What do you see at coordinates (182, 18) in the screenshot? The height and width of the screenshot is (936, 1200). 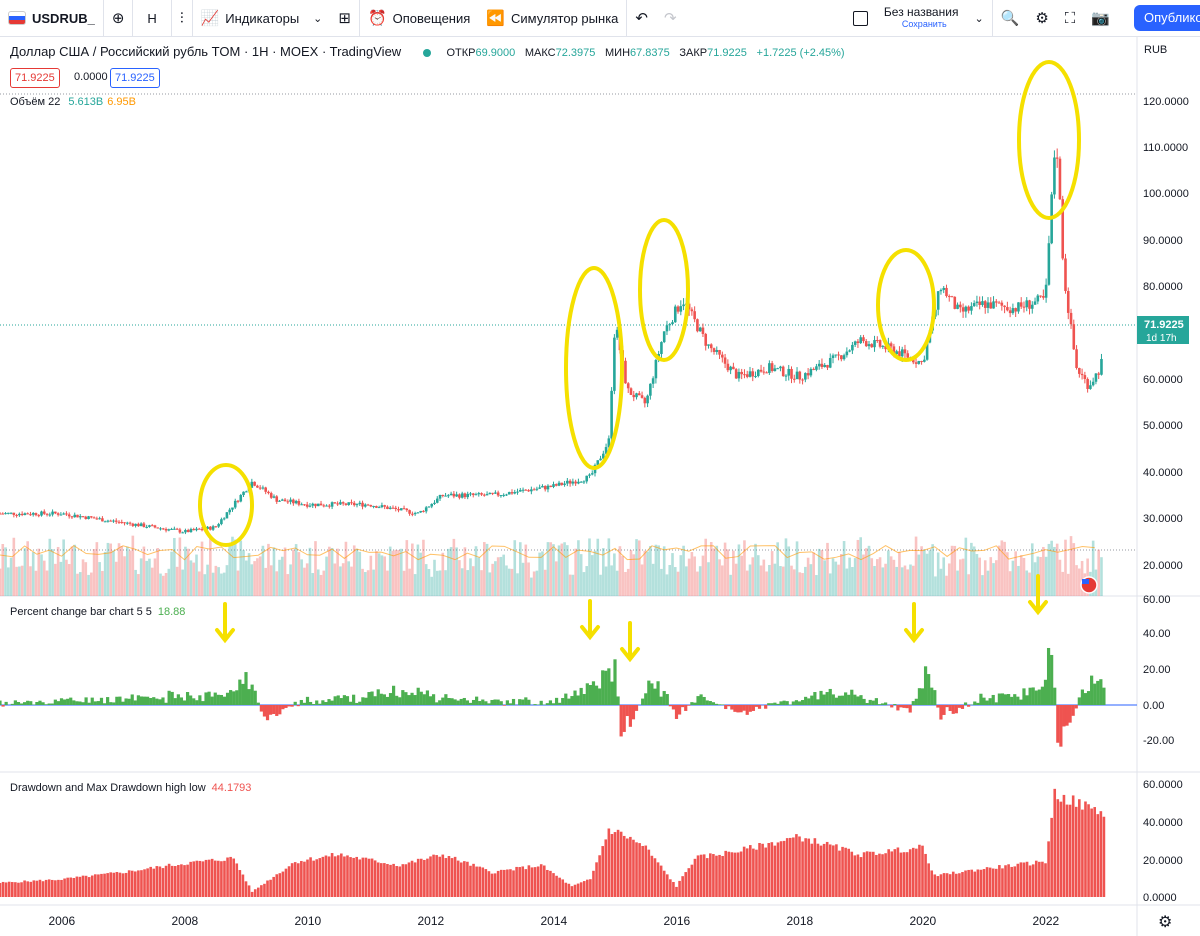 I see `chart-type-button: ⫶` at bounding box center [182, 18].